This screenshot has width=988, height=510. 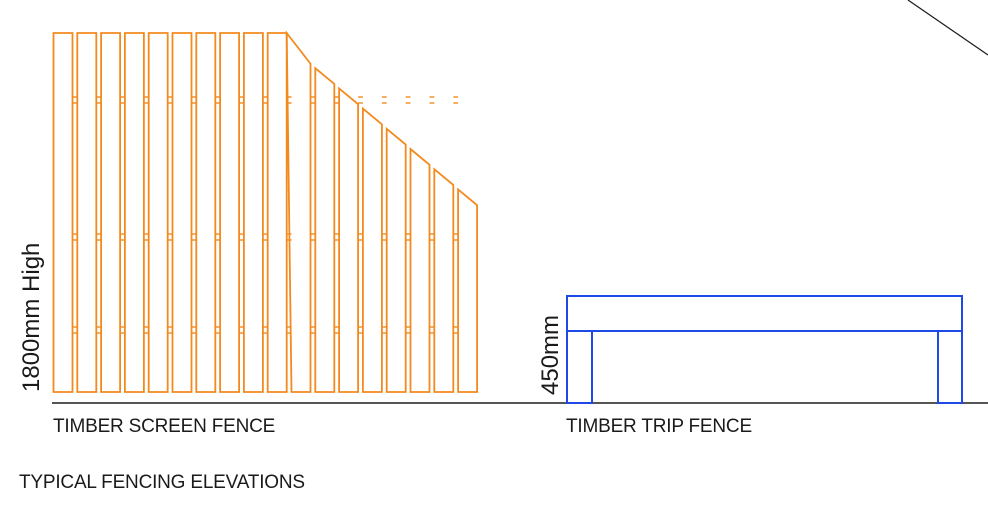 I want to click on trip-fence-caption: TIMBER TRIP FENCE, so click(x=659, y=426).